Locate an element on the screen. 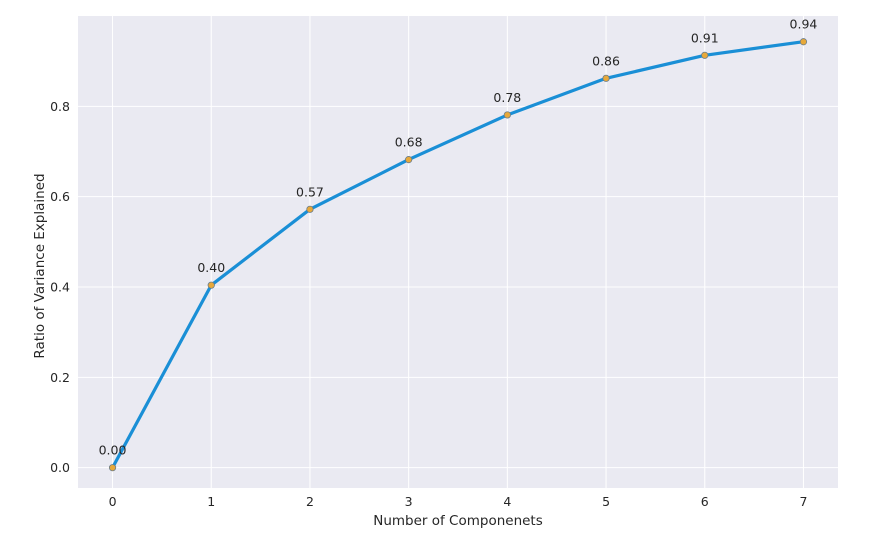  x-tick-label: 4 is located at coordinates (507, 501).